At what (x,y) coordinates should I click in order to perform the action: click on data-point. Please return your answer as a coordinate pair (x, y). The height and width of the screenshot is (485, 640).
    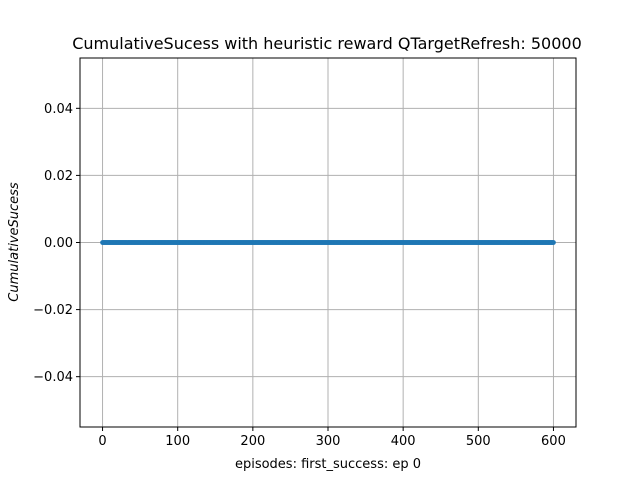
    Looking at the image, I should click on (553, 242).